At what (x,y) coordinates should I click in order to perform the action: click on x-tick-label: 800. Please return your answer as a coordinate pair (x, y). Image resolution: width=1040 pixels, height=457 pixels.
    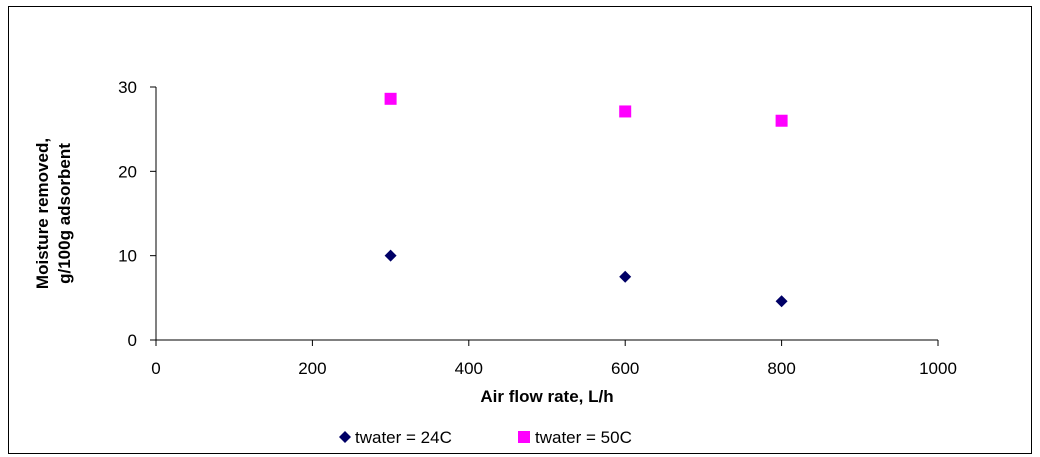
    Looking at the image, I should click on (781, 368).